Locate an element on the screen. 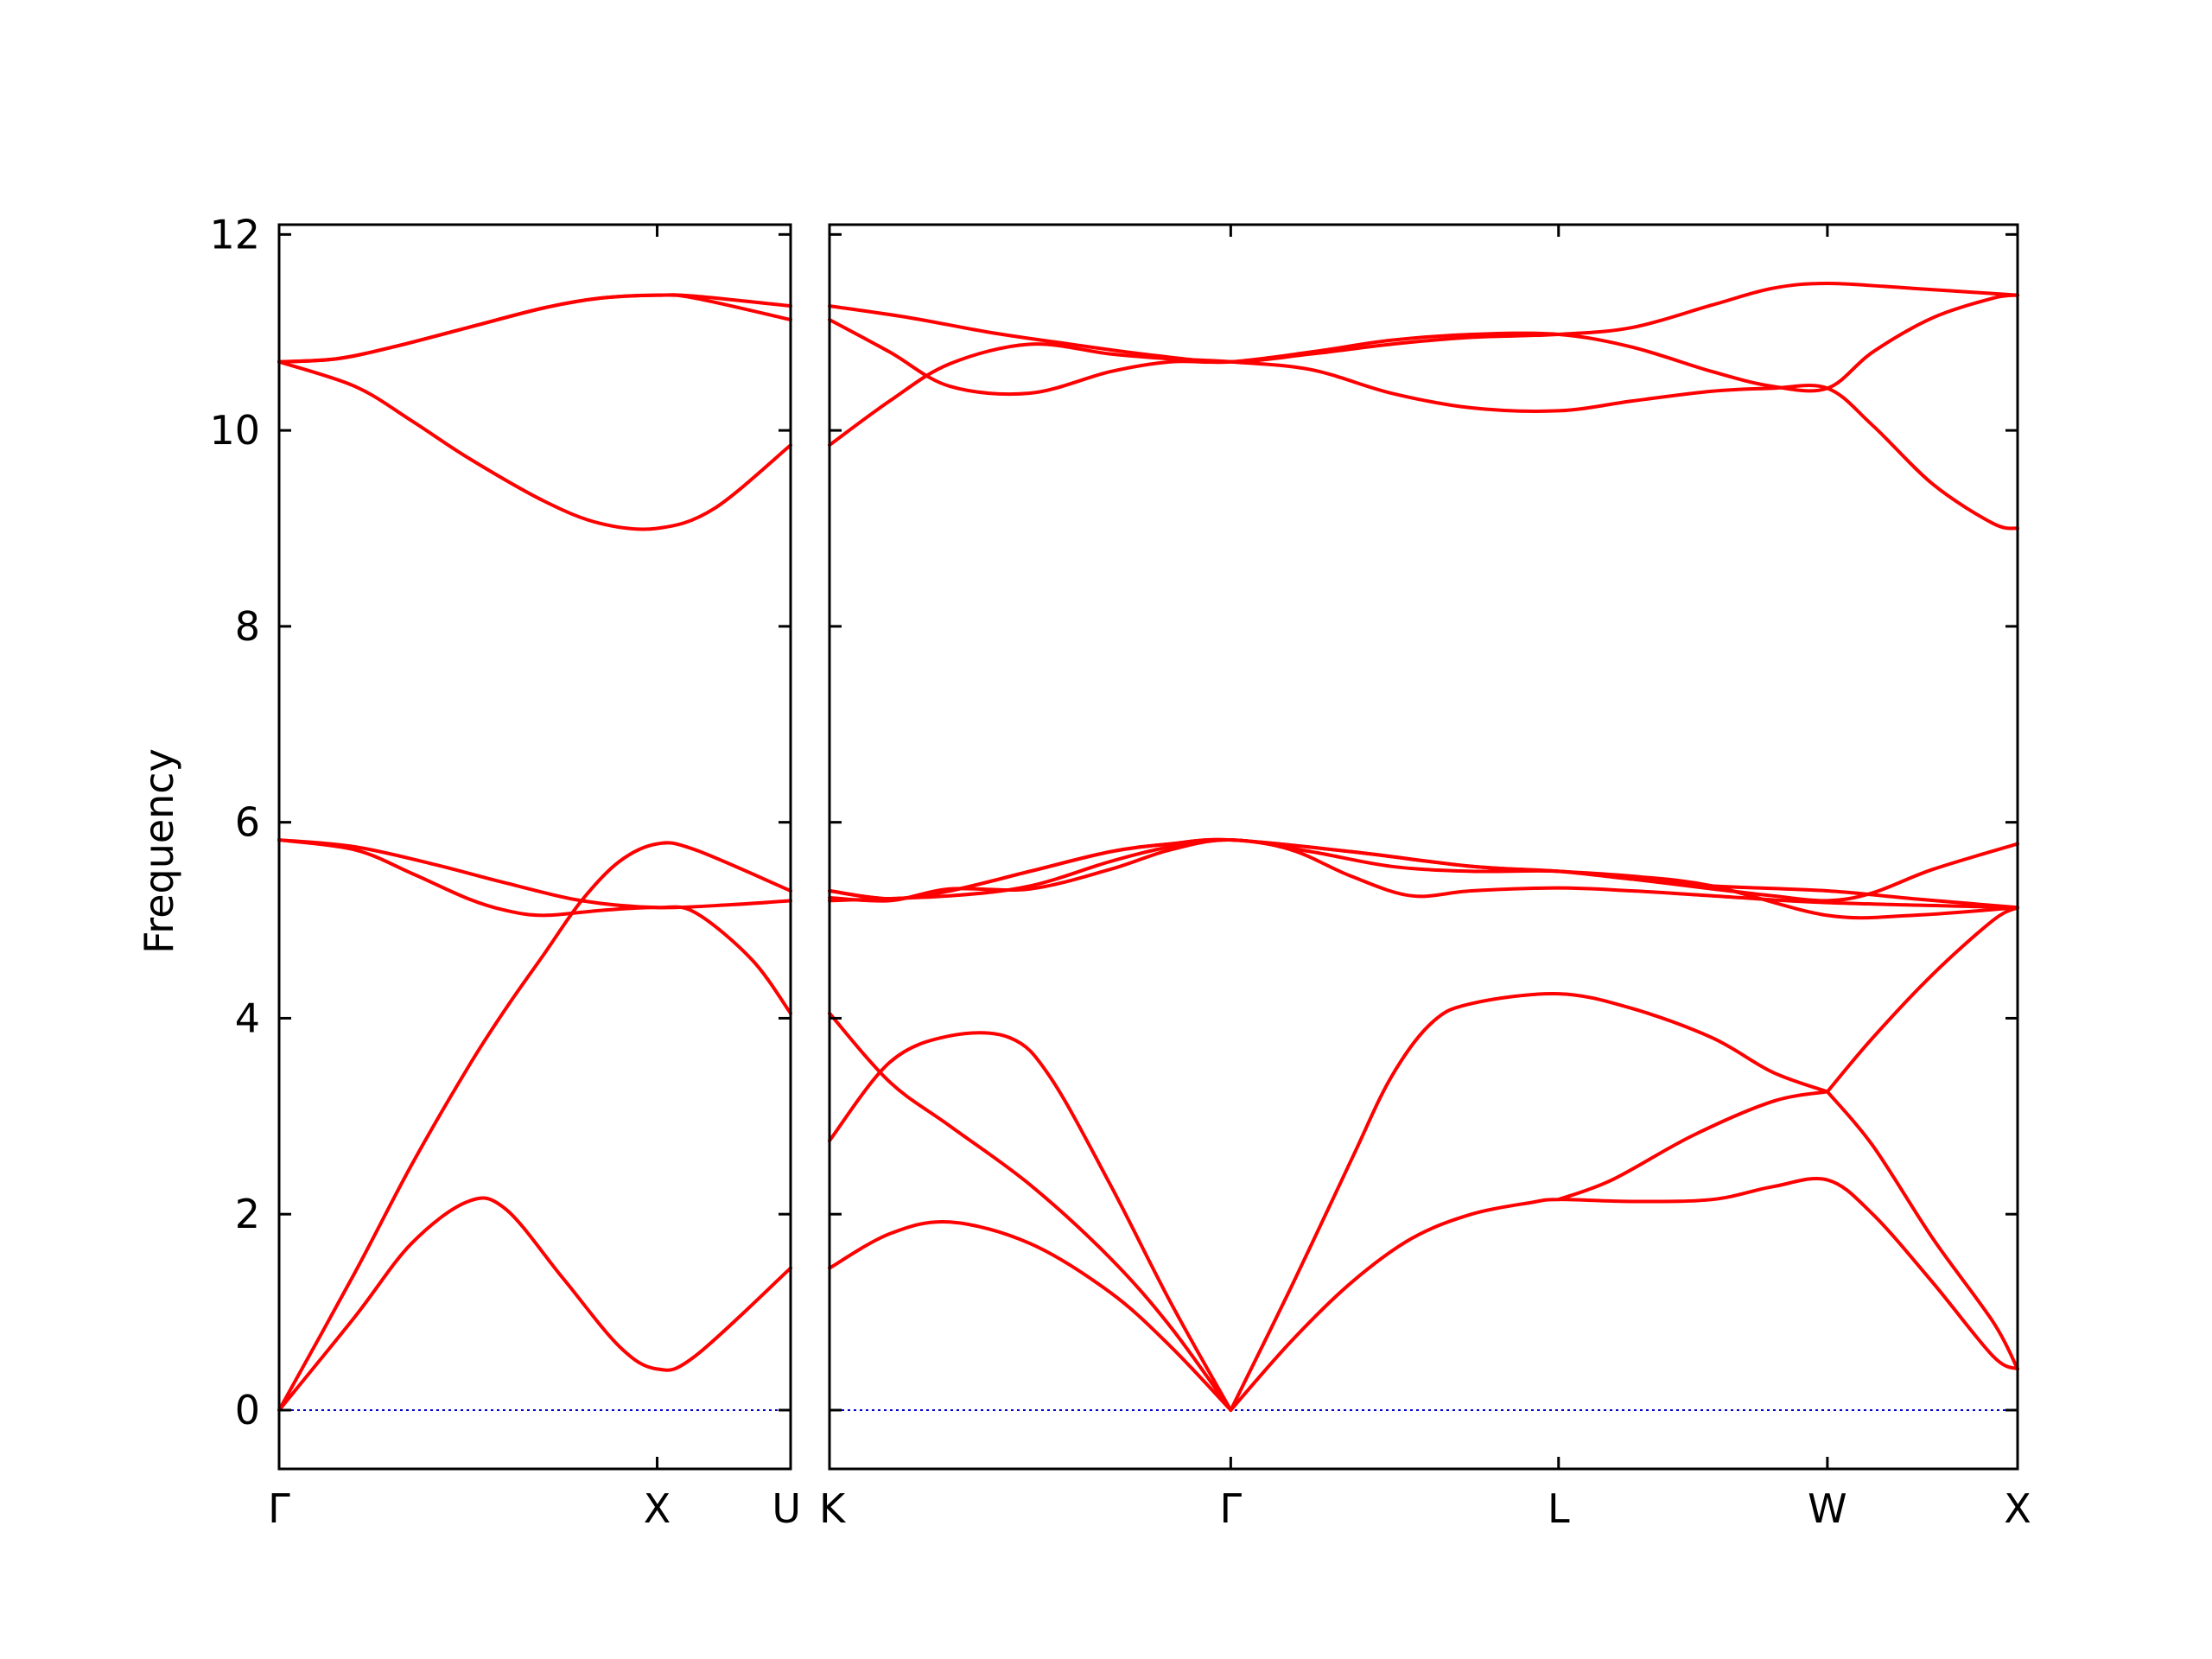  y-tick-label: 2 is located at coordinates (247, 1214).